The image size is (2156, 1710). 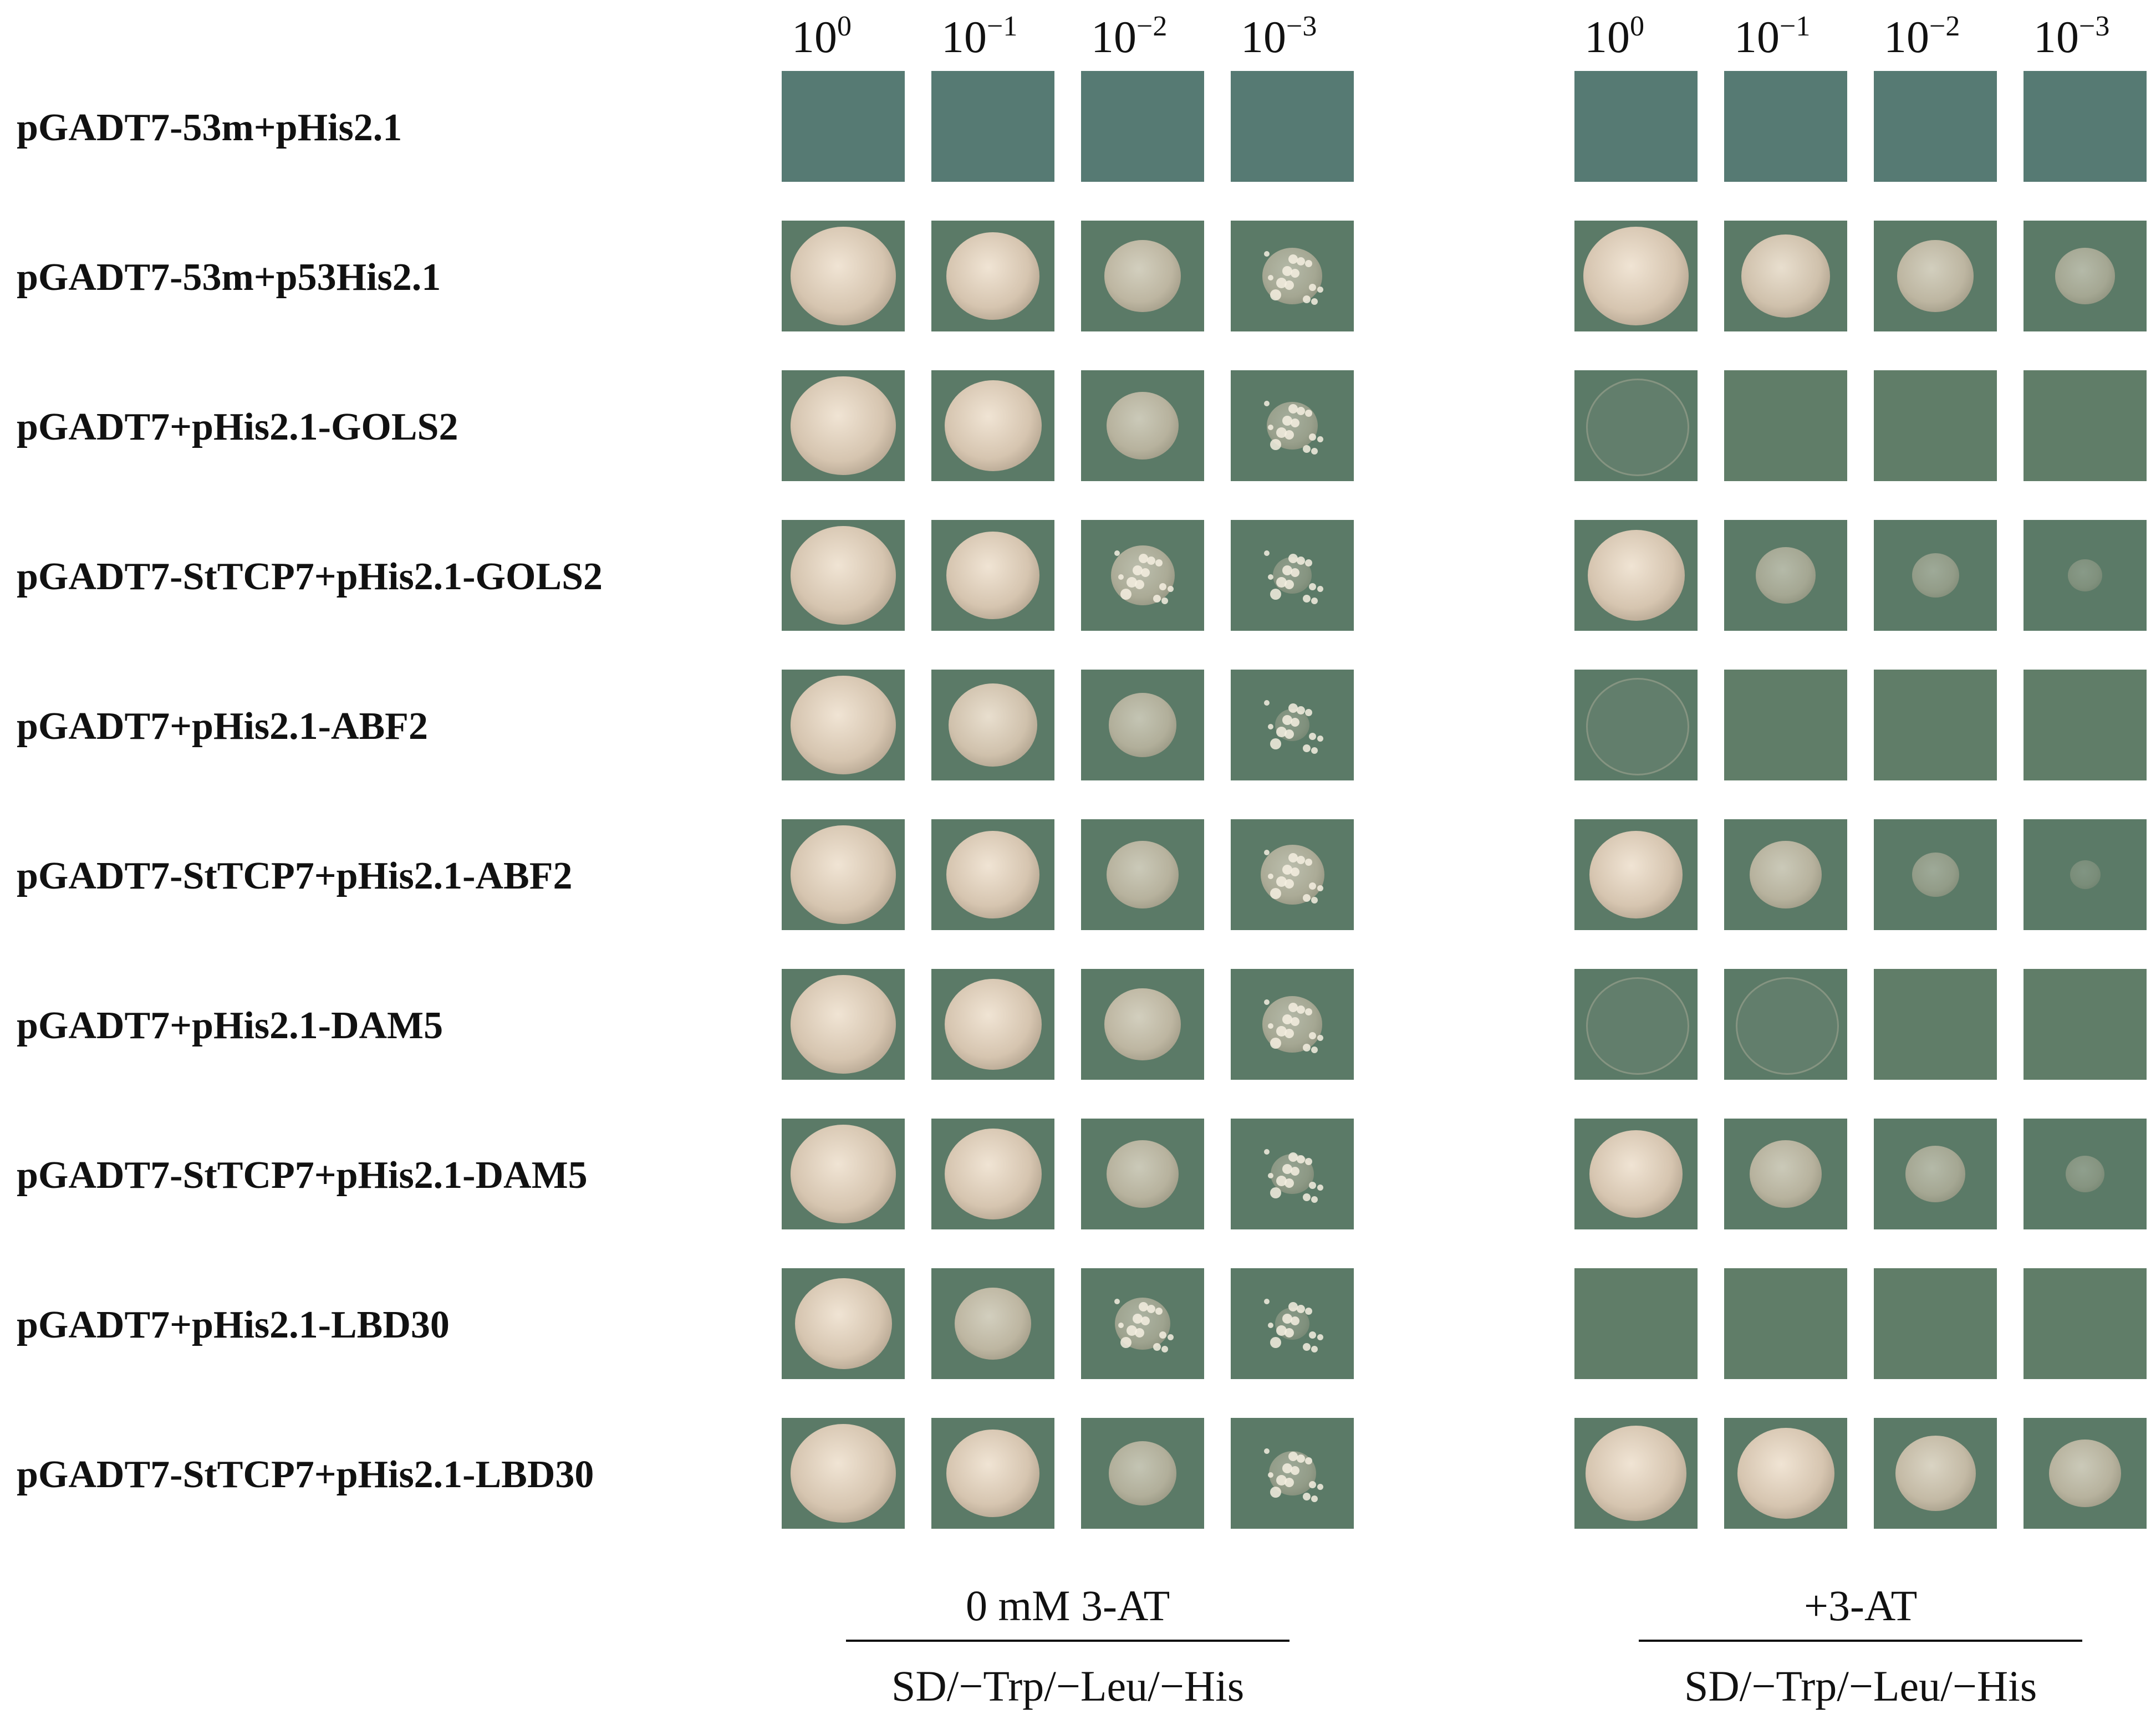 I want to click on condition-label: 0 mM 3-AT, so click(x=1068, y=1605).